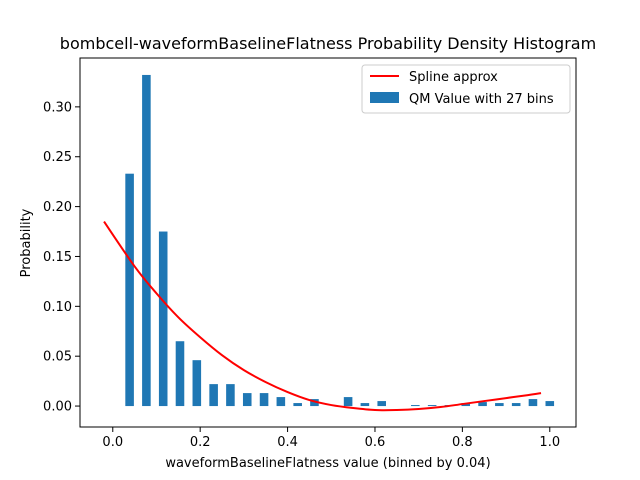  What do you see at coordinates (57, 107) in the screenshot?
I see `y-tick-label: 0.30` at bounding box center [57, 107].